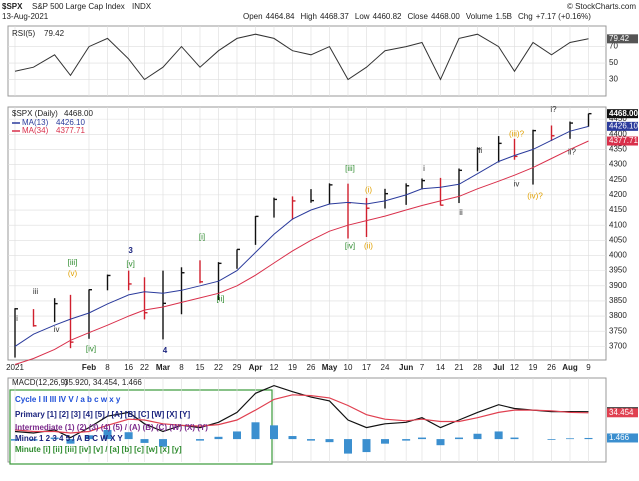 Image resolution: width=639 pixels, height=481 pixels. Describe the element at coordinates (618, 118) in the screenshot. I see `y-tick-label: 4450` at that location.